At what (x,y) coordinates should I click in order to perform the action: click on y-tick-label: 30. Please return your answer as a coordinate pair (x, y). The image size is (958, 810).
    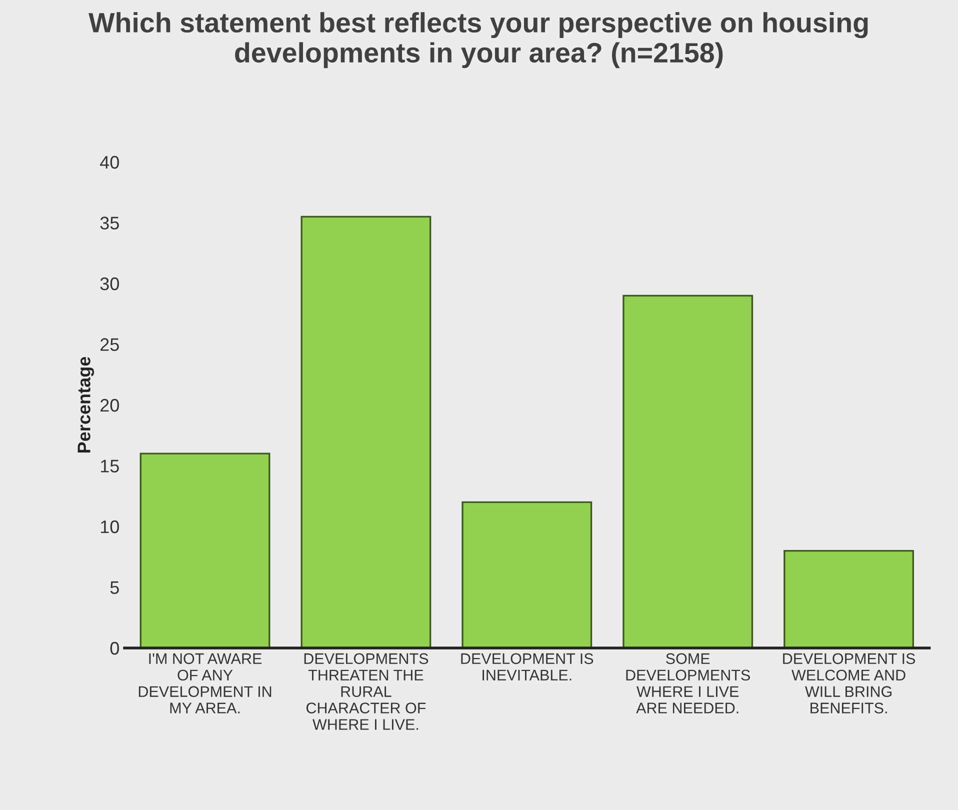
    Looking at the image, I should click on (109, 283).